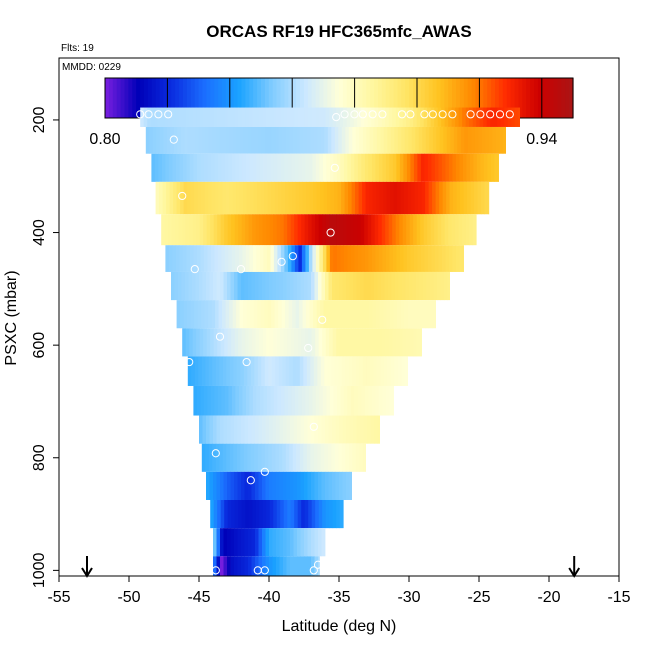 The height and width of the screenshot is (650, 650). What do you see at coordinates (268, 597) in the screenshot?
I see `x-tick-label: -40` at bounding box center [268, 597].